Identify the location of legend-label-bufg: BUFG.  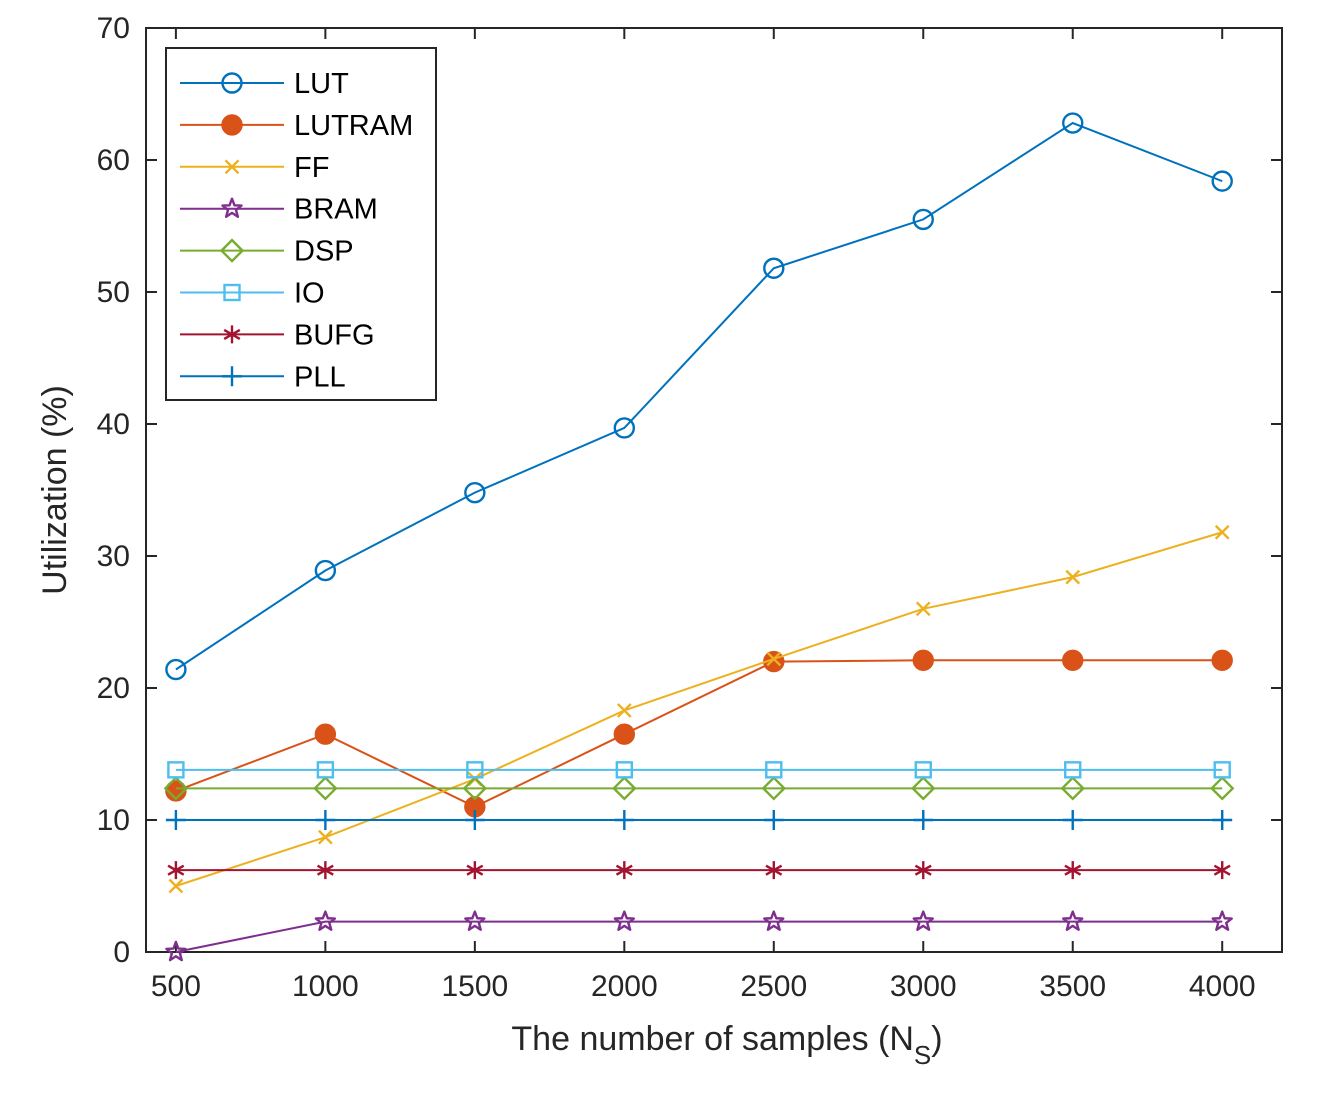
(334, 335).